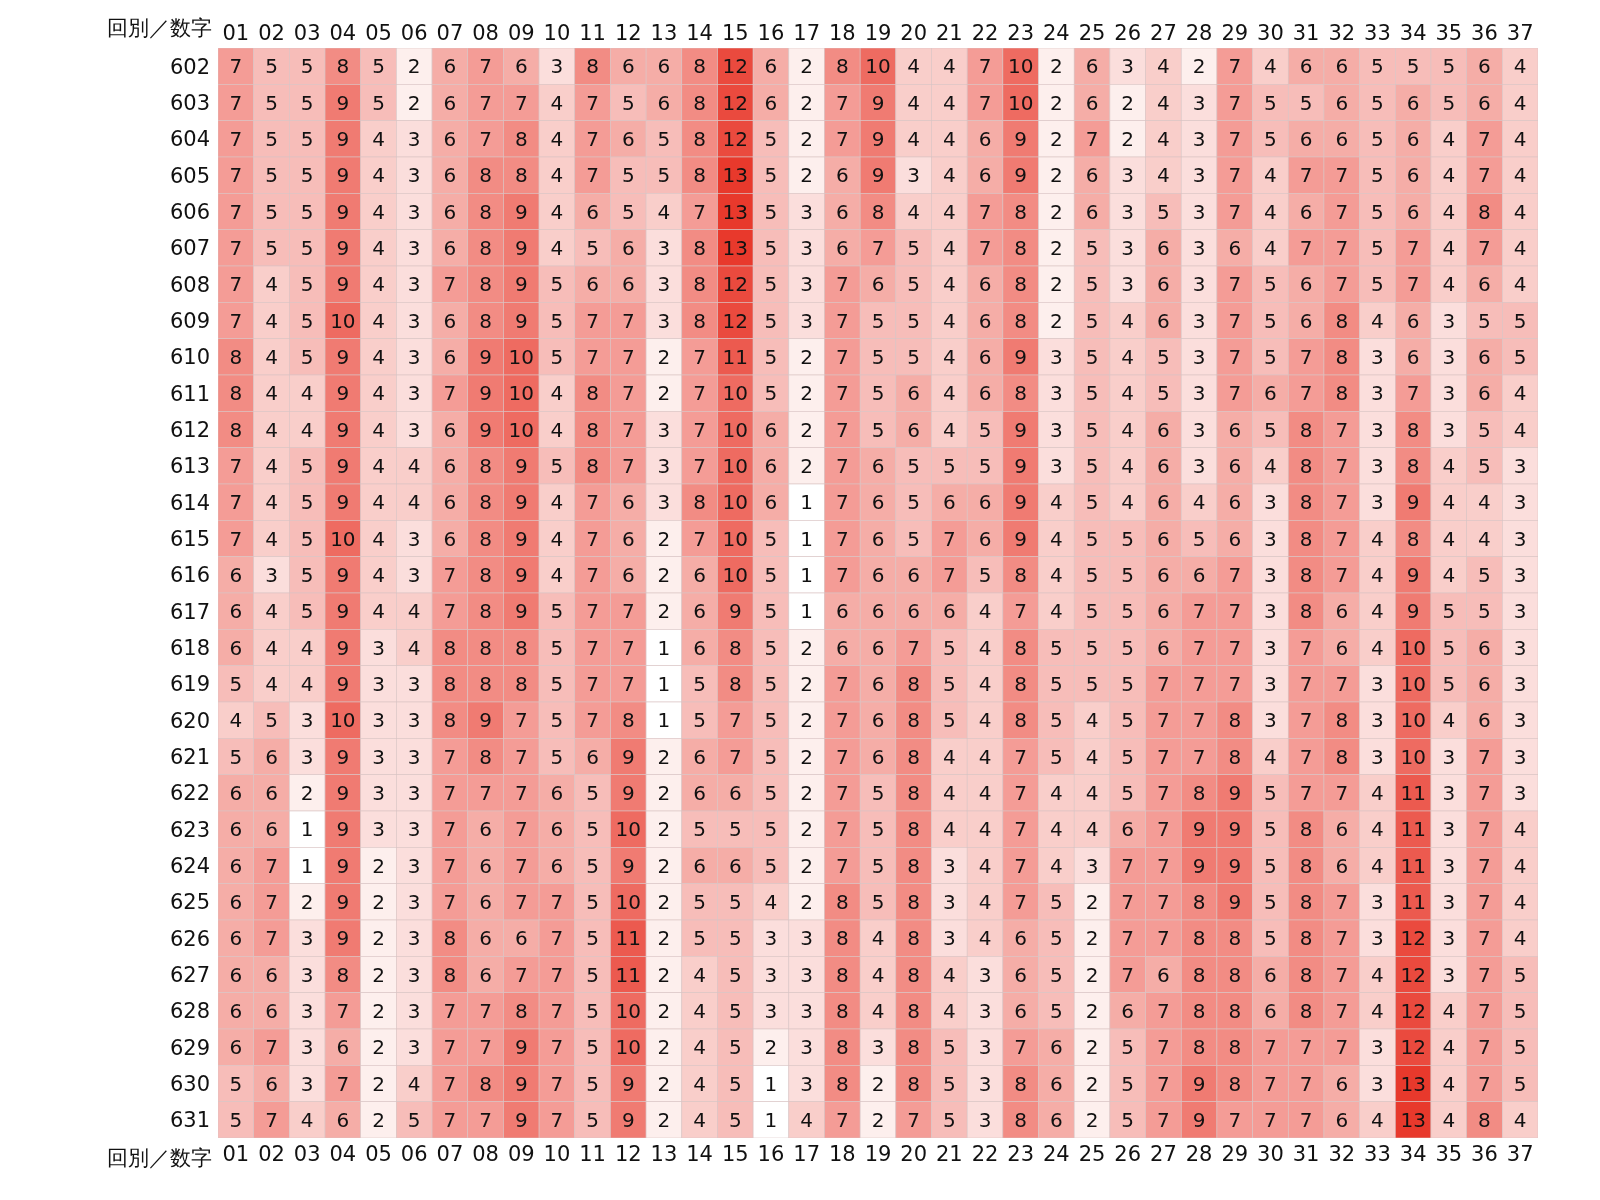 The image size is (1600, 1200). What do you see at coordinates (1270, 33) in the screenshot?
I see `category-label: 30` at bounding box center [1270, 33].